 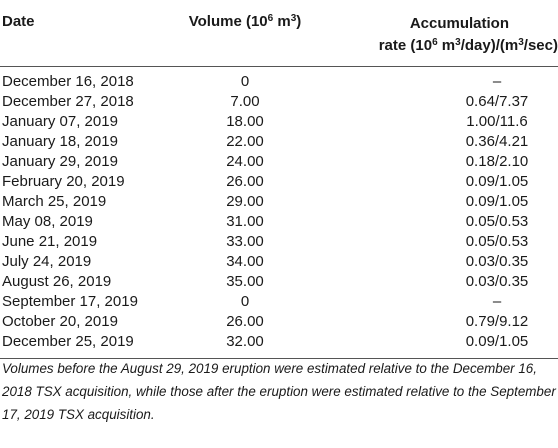 I want to click on cell-rate-value: 0.64/7.37, so click(x=497, y=101).